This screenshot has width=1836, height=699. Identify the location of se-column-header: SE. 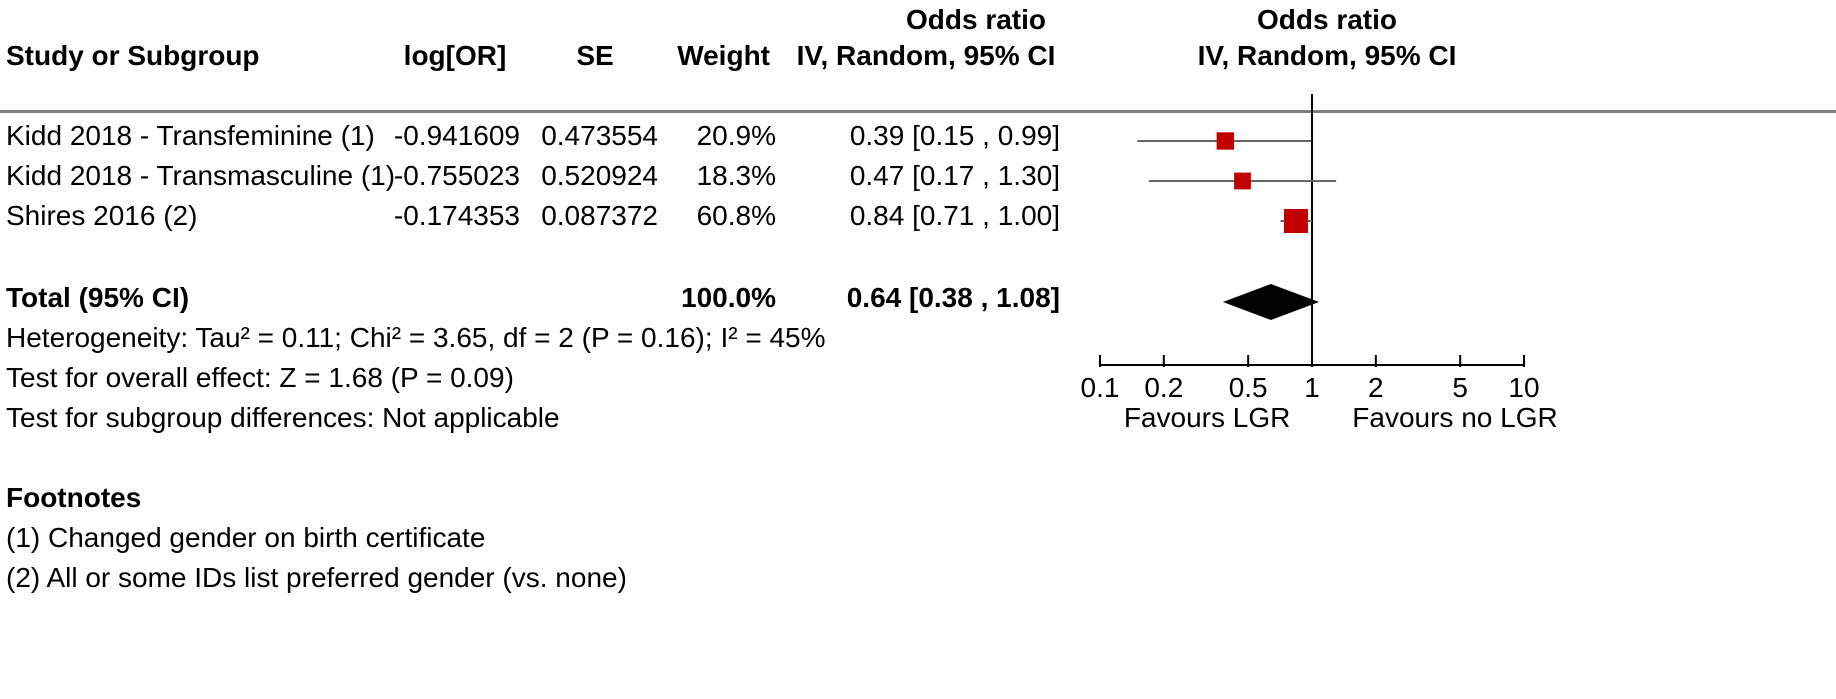
(595, 55).